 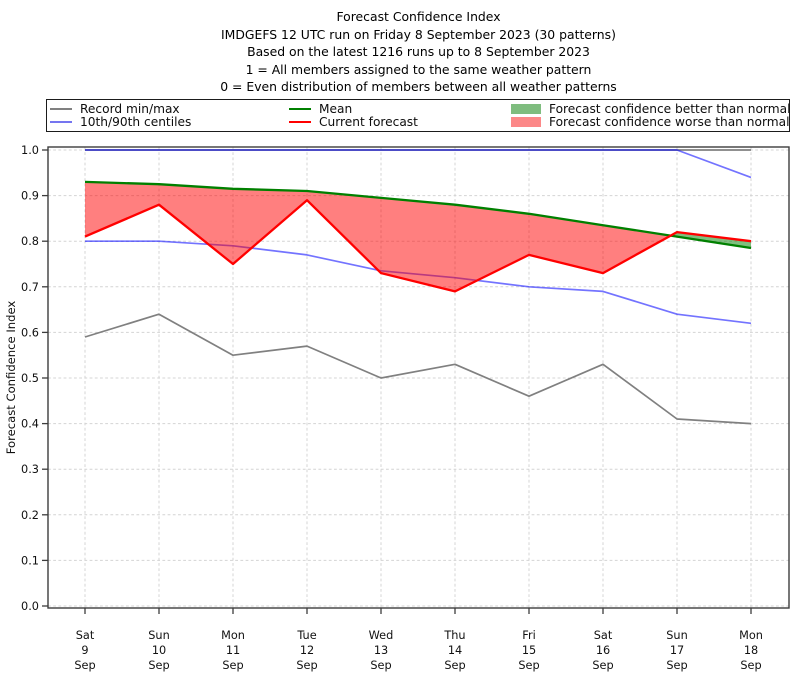 What do you see at coordinates (418, 164) in the screenshot?
I see `series-centile-90th-line` at bounding box center [418, 164].